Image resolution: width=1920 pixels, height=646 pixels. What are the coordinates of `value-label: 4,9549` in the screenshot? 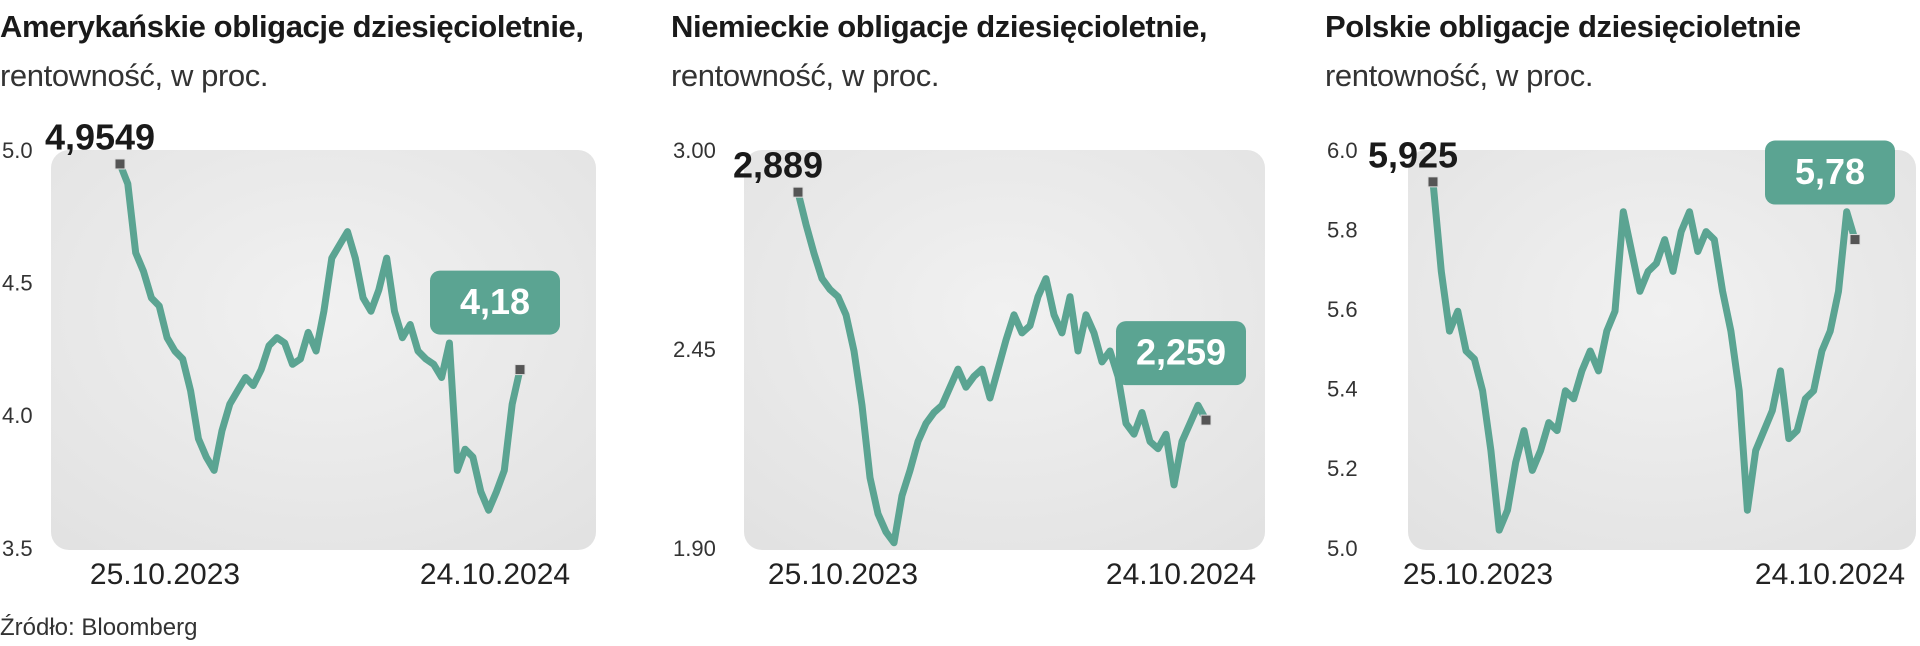 It's located at (100, 136).